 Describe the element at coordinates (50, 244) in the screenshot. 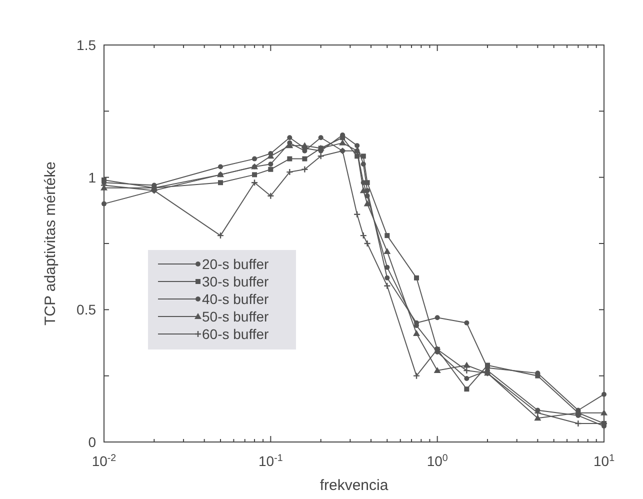

I see `y-axis-title: TCP adaptivitas mértéke` at that location.